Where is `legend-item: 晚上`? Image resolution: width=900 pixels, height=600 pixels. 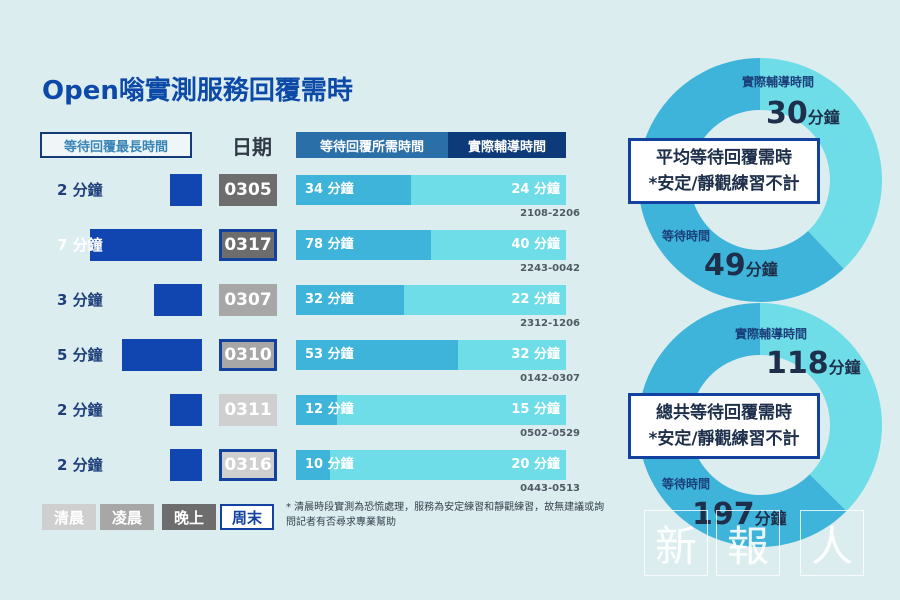
legend-item: 晚上 is located at coordinates (189, 517).